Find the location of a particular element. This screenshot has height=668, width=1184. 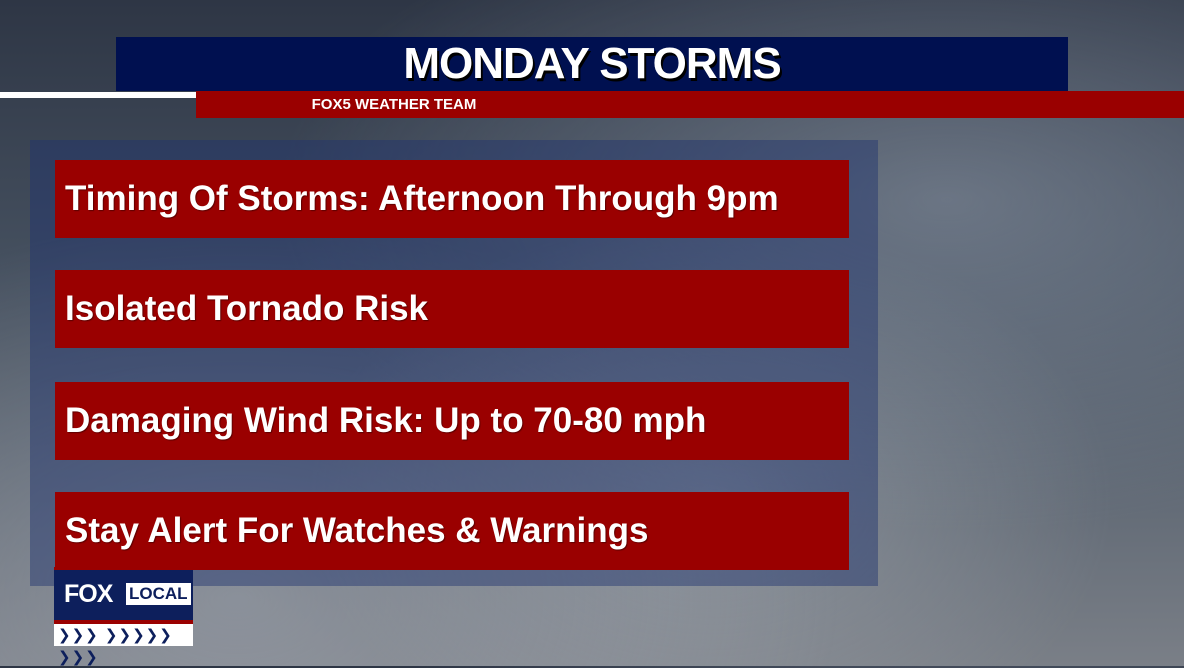

title-banner is located at coordinates (592, 64).